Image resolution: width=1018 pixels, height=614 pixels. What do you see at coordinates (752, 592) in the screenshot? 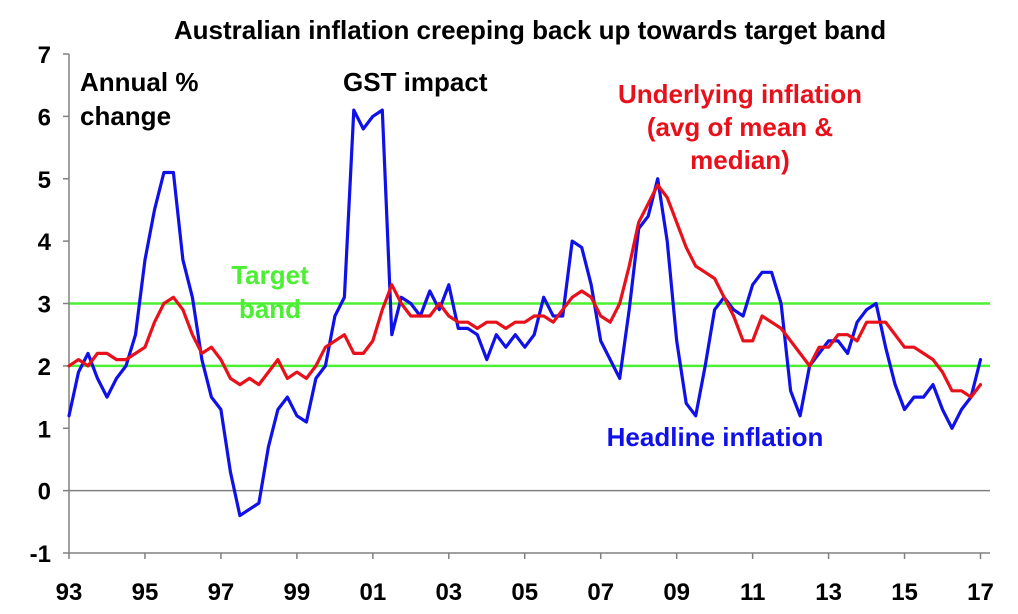
I see `x-tick-label: 11` at bounding box center [752, 592].